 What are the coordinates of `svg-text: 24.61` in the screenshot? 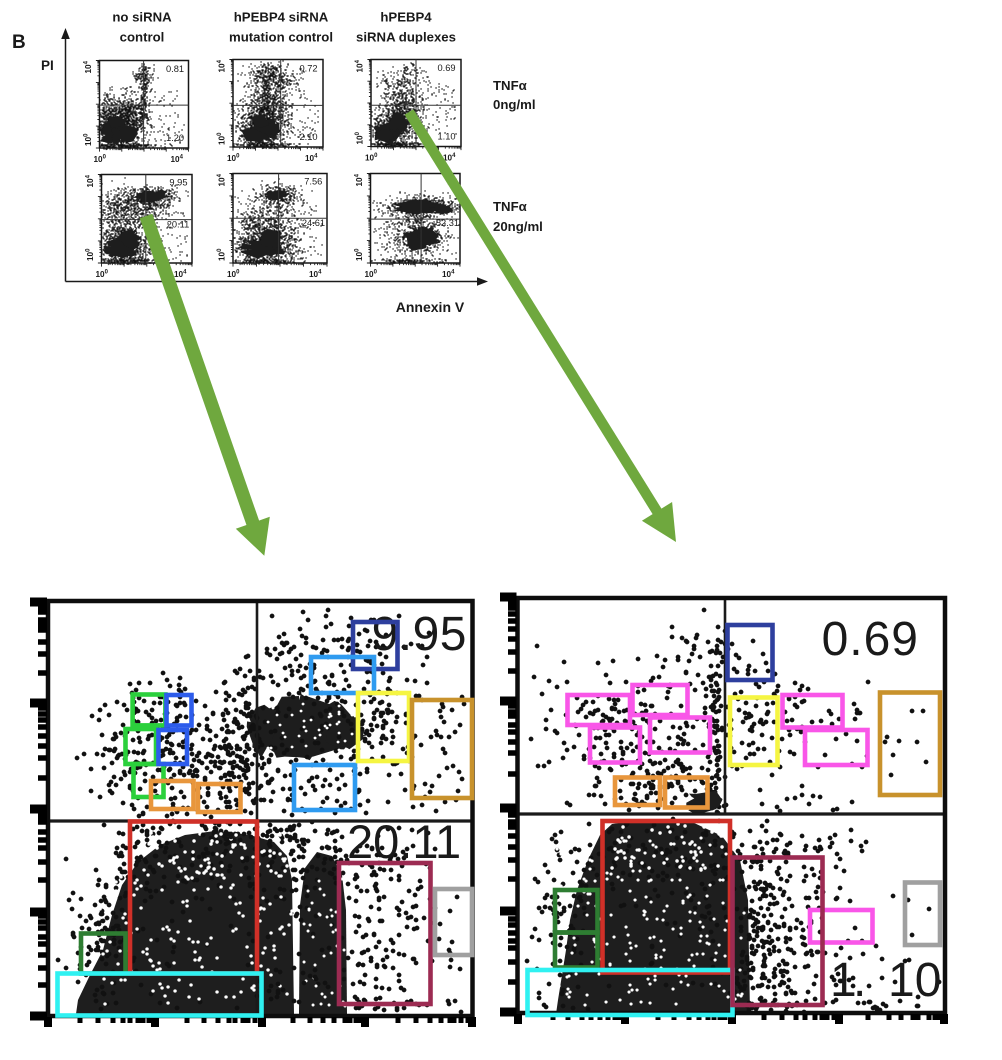 It's located at (313, 223).